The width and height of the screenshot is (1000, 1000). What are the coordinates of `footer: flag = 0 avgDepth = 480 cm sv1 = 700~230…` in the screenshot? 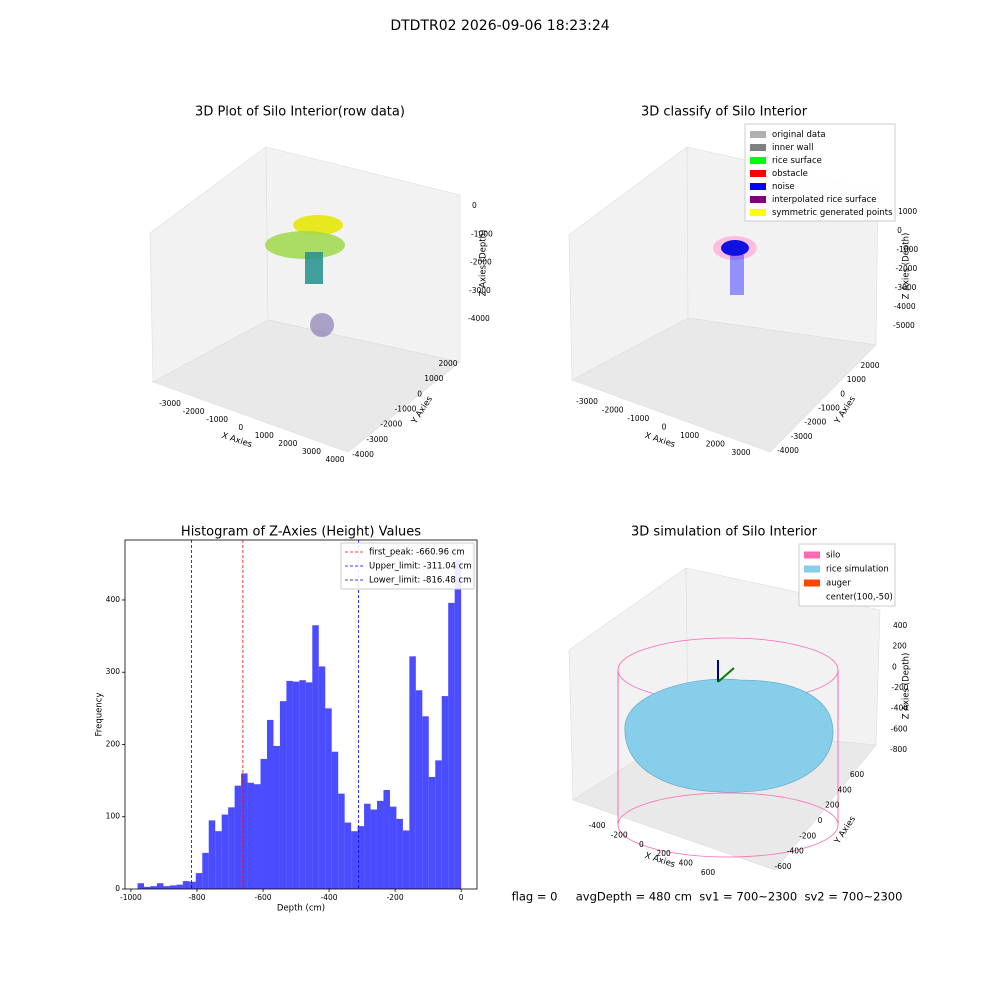 It's located at (707, 897).